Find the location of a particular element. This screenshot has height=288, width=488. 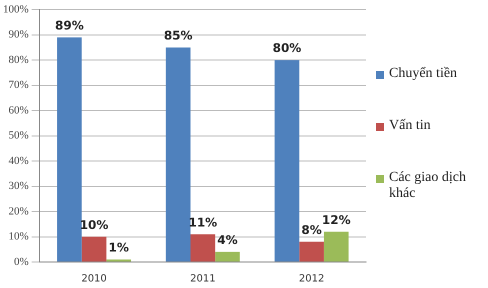

y-tick-label: 20% is located at coordinates (18, 211).